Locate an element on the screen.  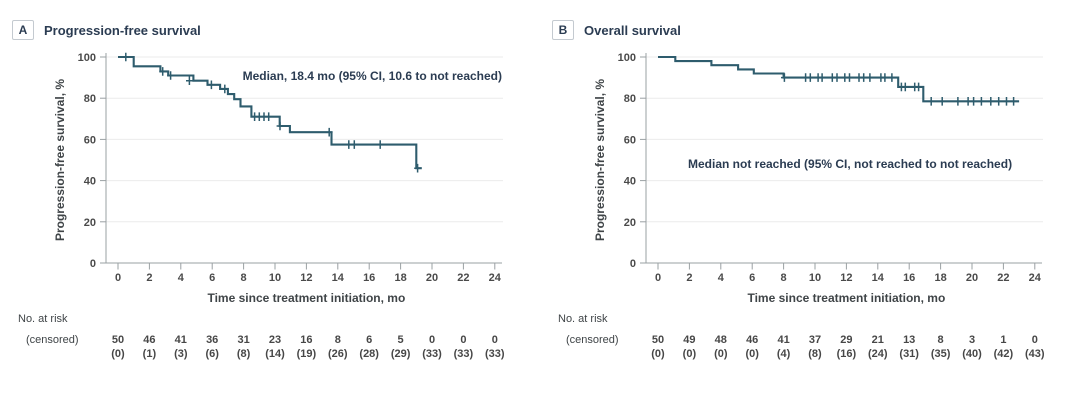
risk-at-risk-value: 16 is located at coordinates (306, 340).